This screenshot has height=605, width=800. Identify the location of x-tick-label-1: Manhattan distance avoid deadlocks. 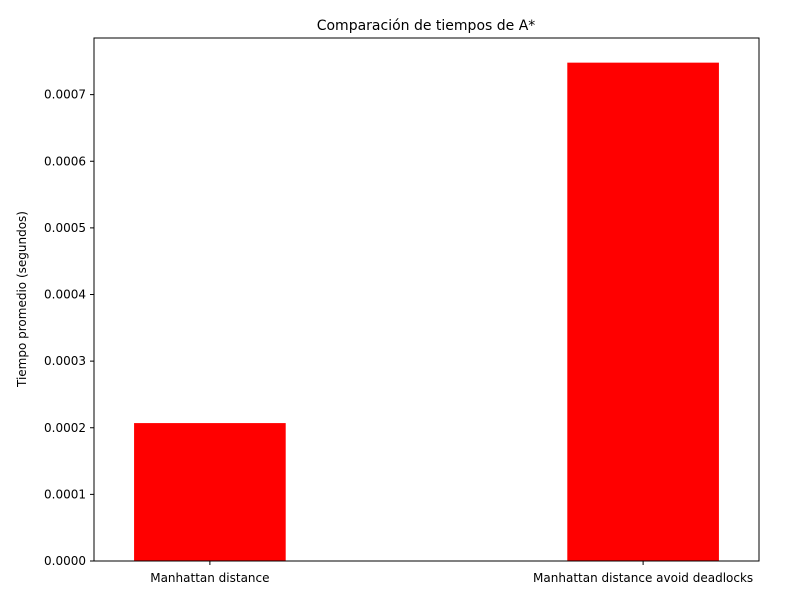
(643, 578).